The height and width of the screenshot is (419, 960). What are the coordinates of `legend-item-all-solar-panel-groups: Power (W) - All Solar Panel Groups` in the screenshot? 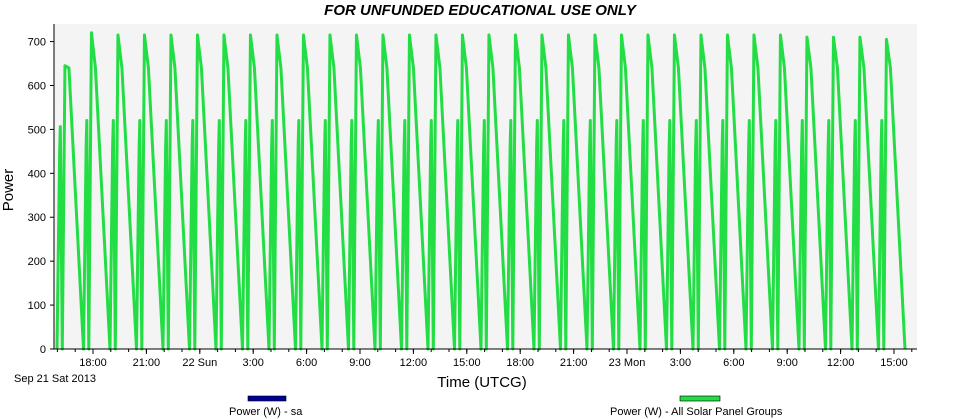 It's located at (696, 406).